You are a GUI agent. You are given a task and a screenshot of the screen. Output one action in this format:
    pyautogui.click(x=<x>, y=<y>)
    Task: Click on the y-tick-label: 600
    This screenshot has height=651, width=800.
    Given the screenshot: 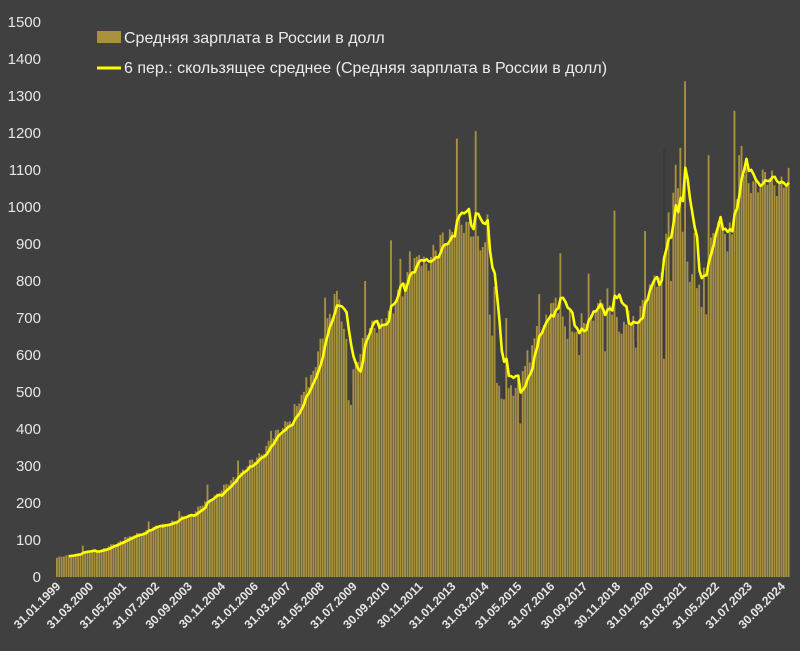 What is the action you would take?
    pyautogui.click(x=28, y=355)
    